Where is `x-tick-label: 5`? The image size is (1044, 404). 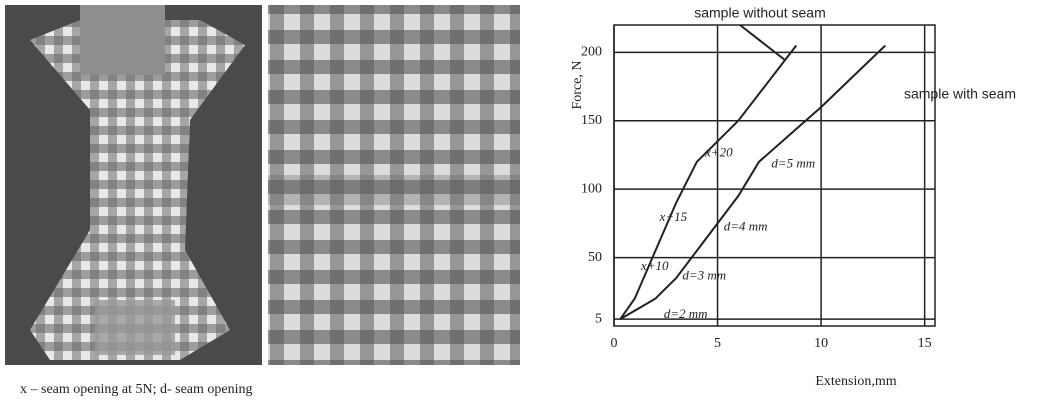 x-tick-label: 5 is located at coordinates (717, 343).